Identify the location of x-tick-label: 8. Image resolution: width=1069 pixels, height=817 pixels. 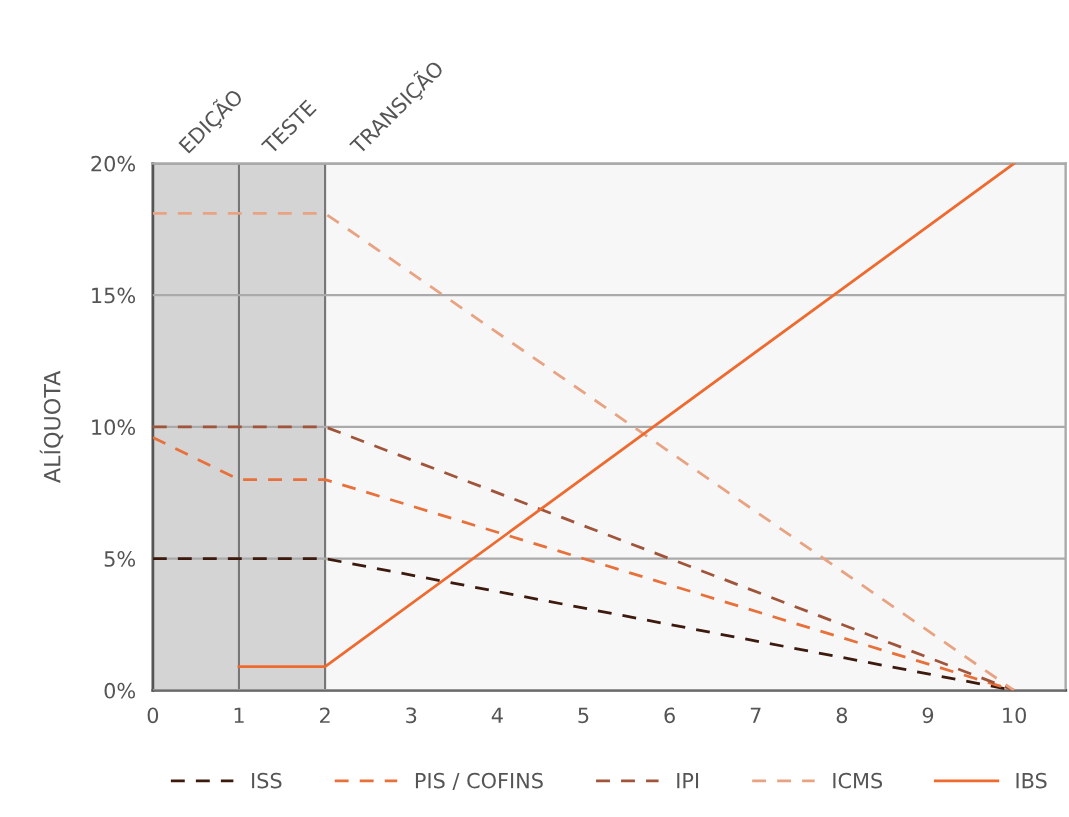
(842, 715).